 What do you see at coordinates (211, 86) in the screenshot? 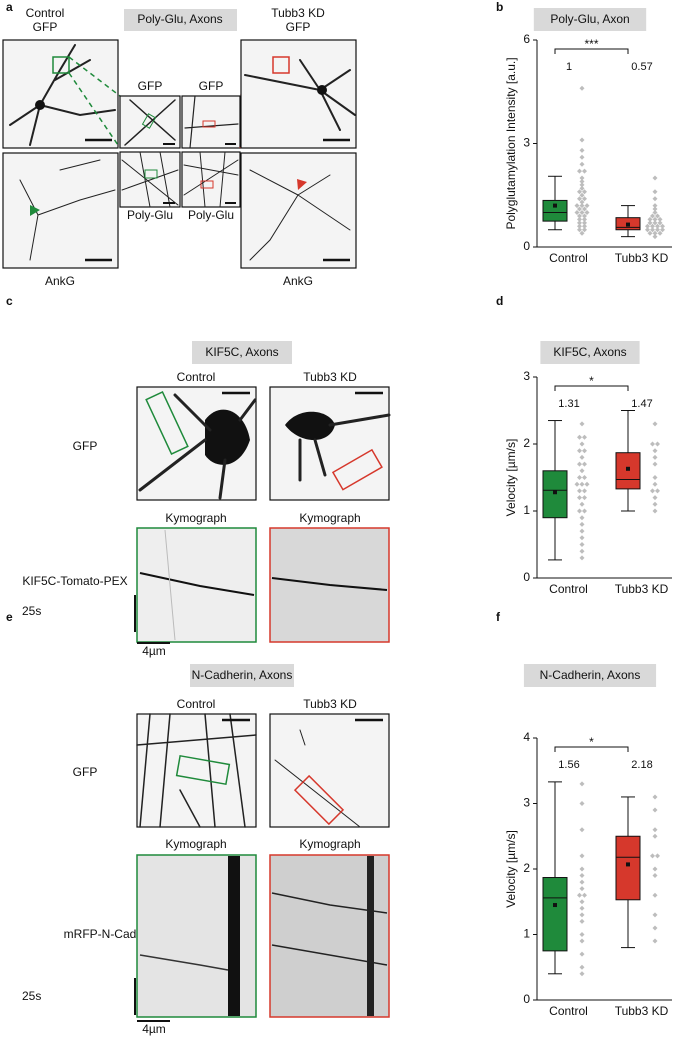
I see `inset-header: GFP` at bounding box center [211, 86].